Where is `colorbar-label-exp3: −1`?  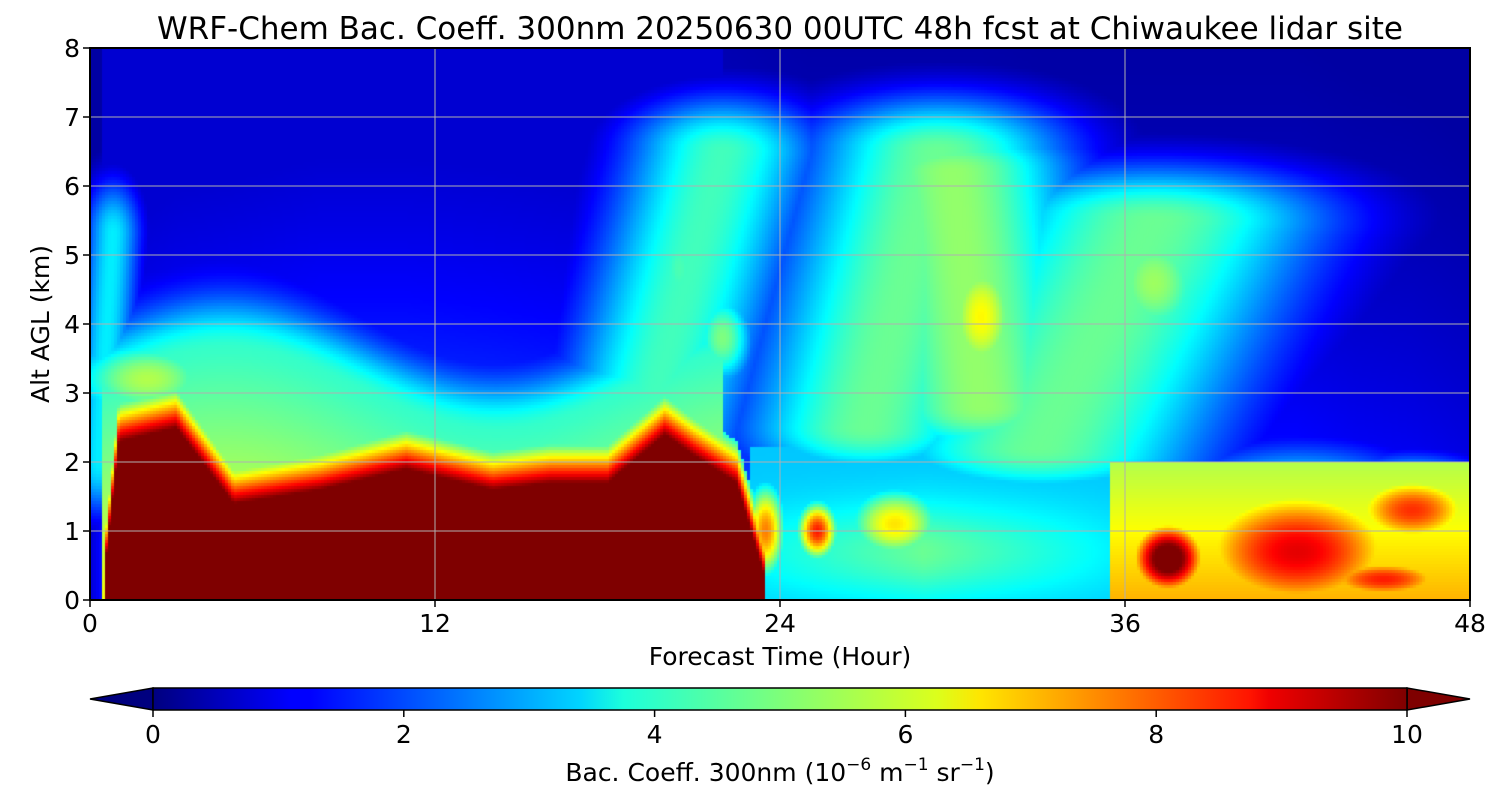
colorbar-label-exp3: −1 is located at coordinates (972, 765).